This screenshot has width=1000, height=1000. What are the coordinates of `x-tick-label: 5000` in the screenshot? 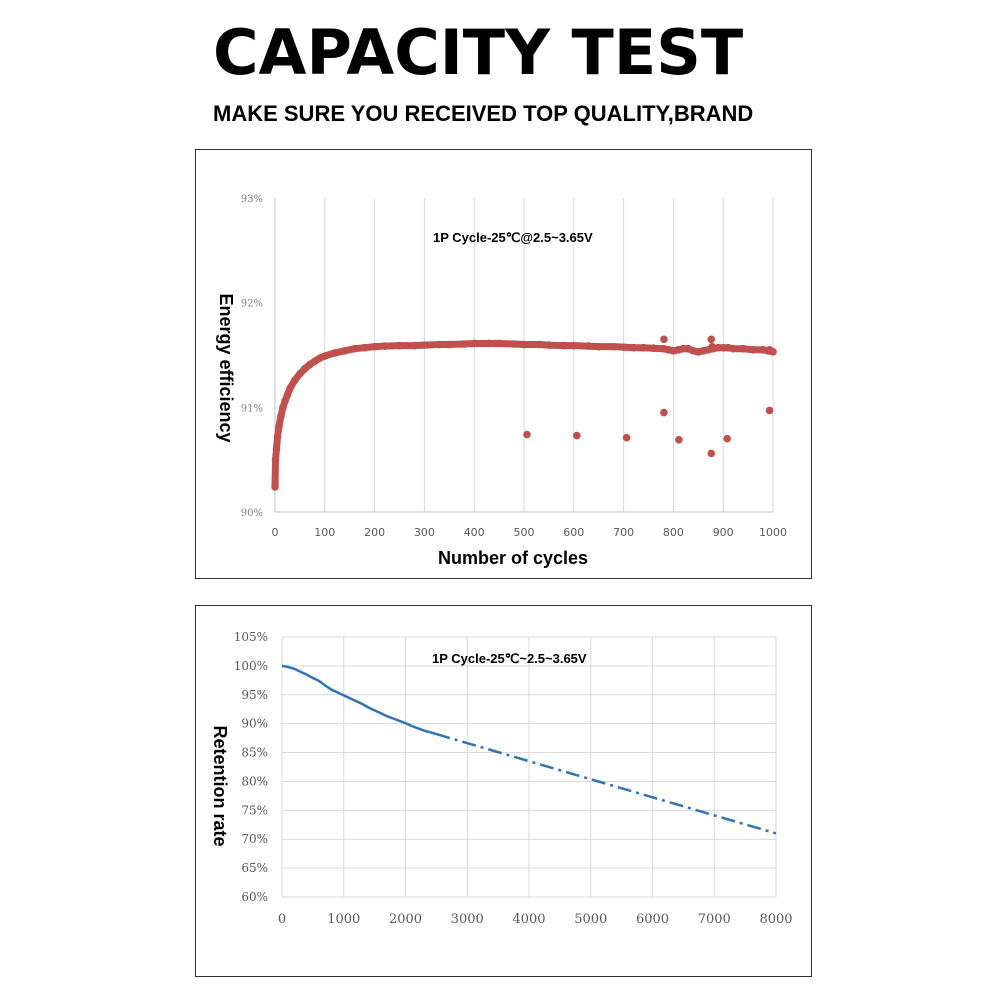 It's located at (590, 919).